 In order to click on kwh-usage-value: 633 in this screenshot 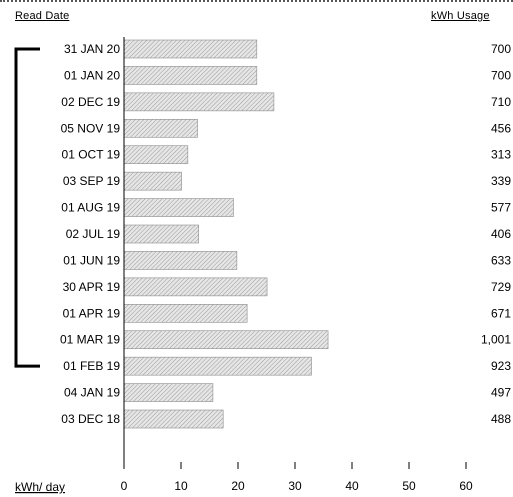, I will do `click(501, 260)`.